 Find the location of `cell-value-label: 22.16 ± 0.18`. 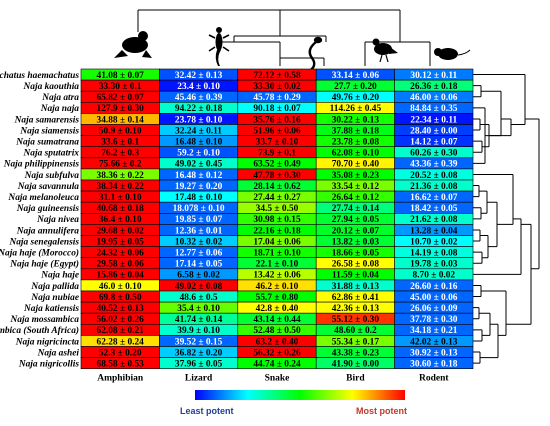

cell-value-label: 22.16 ± 0.18 is located at coordinates (277, 231).